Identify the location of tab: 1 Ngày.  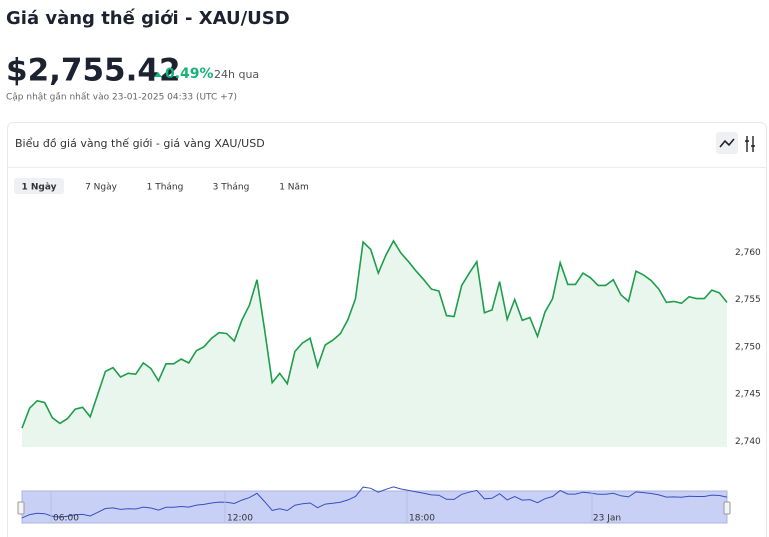
(38, 188).